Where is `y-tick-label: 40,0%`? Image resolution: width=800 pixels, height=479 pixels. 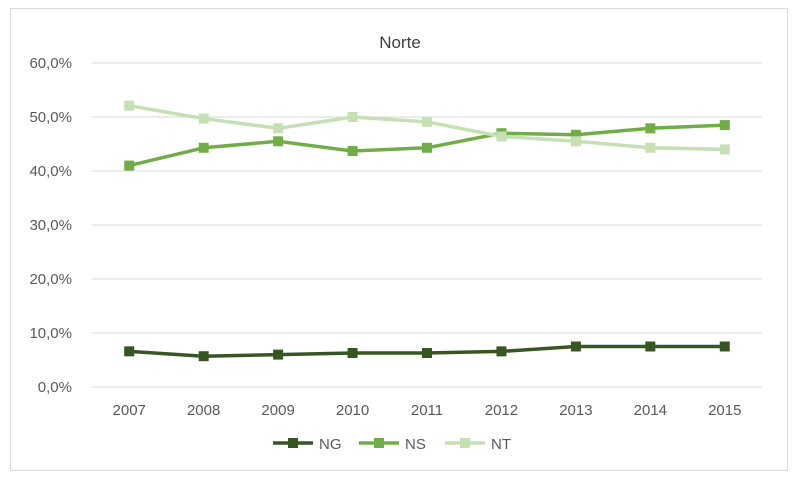 y-tick-label: 40,0% is located at coordinates (50, 171).